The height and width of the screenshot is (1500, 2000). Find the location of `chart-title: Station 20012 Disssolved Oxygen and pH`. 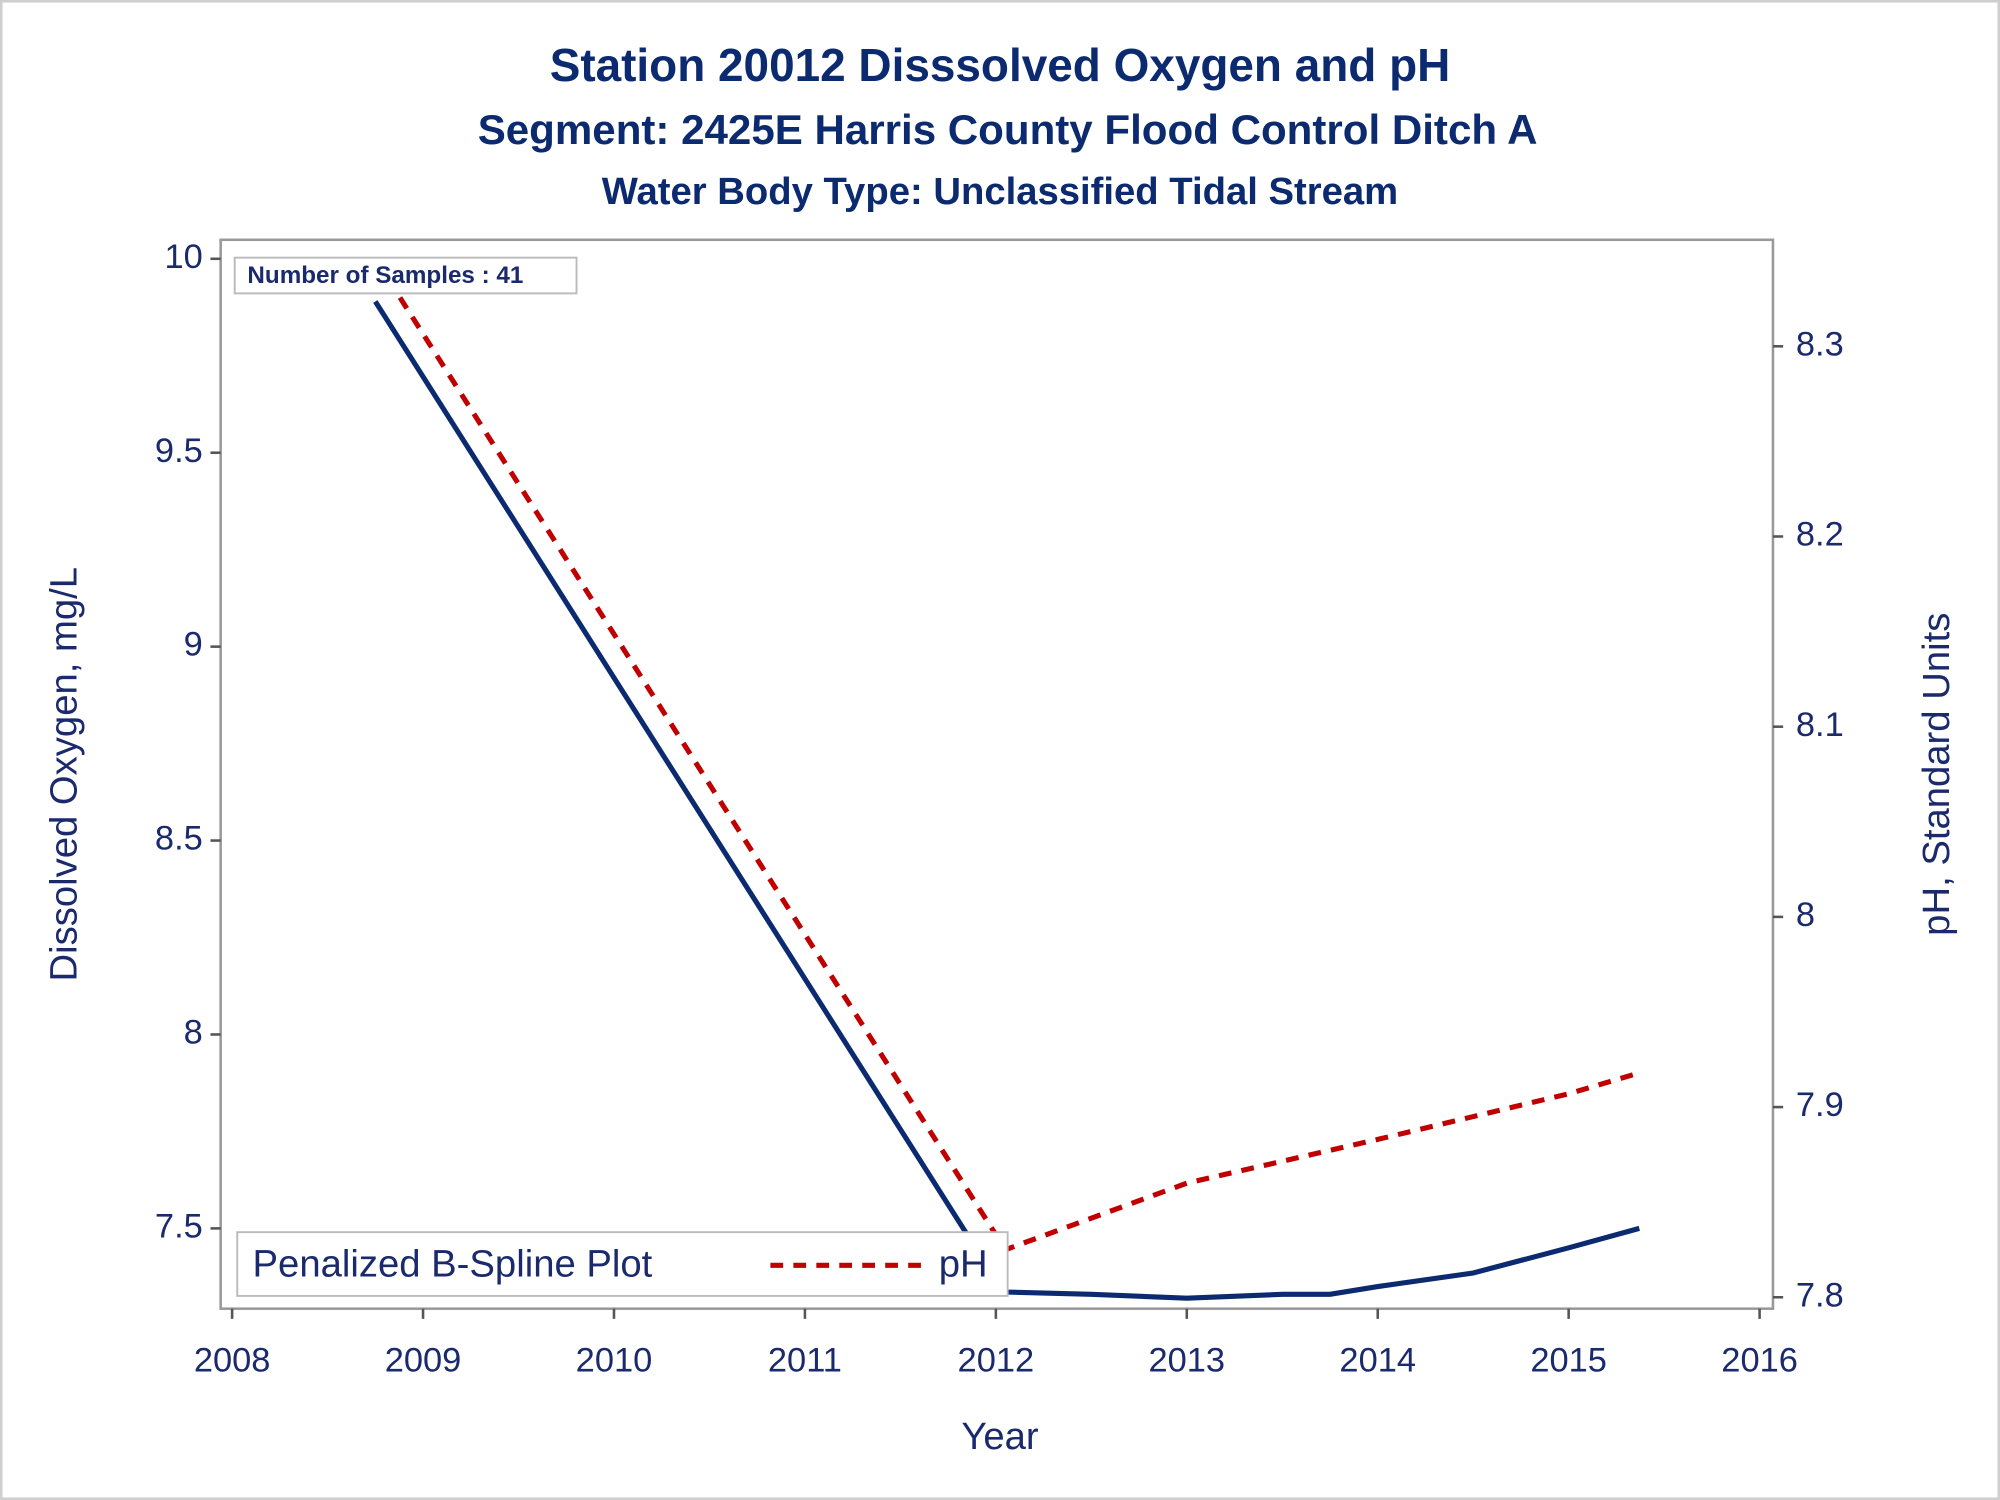

chart-title: Station 20012 Disssolved Oxygen and pH is located at coordinates (1000, 65).